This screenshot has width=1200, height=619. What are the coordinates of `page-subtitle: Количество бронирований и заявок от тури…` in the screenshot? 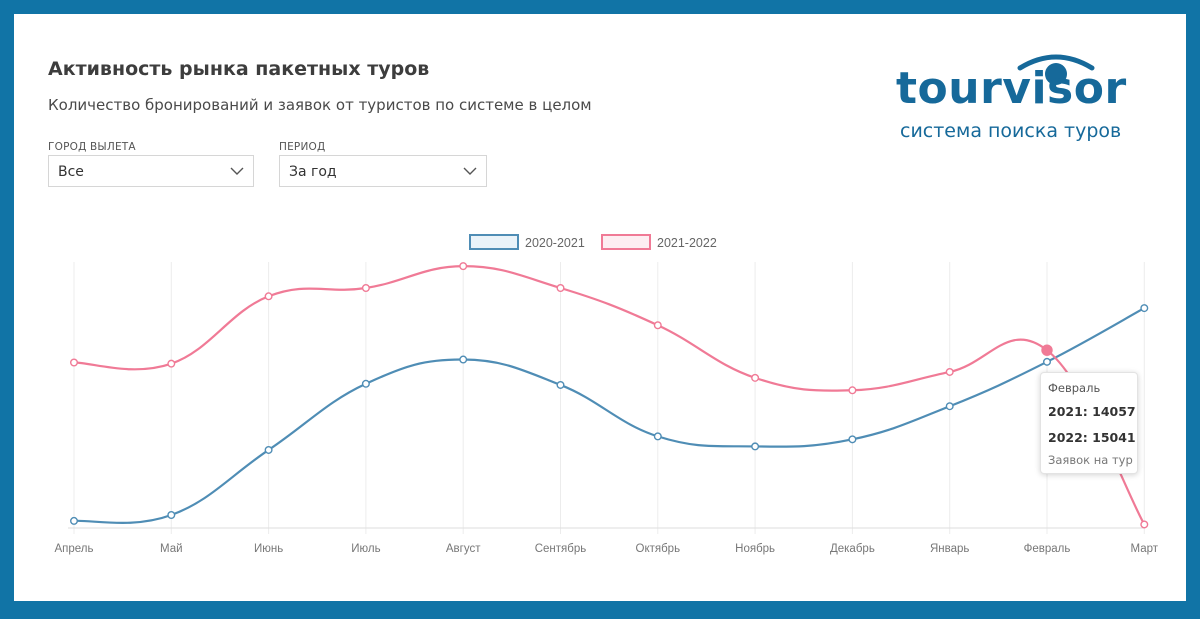 It's located at (320, 105).